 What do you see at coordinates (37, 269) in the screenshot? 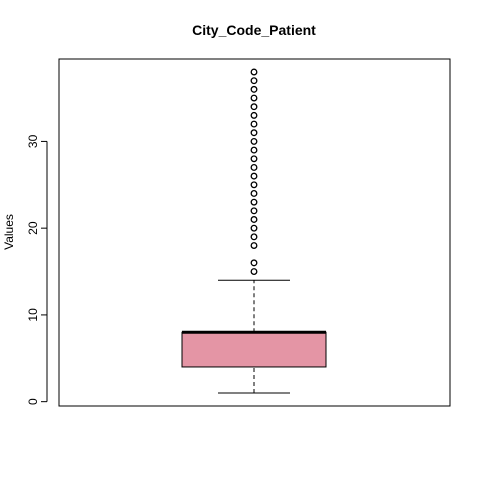
I see `y-axis: 0 10 20 30` at bounding box center [37, 269].